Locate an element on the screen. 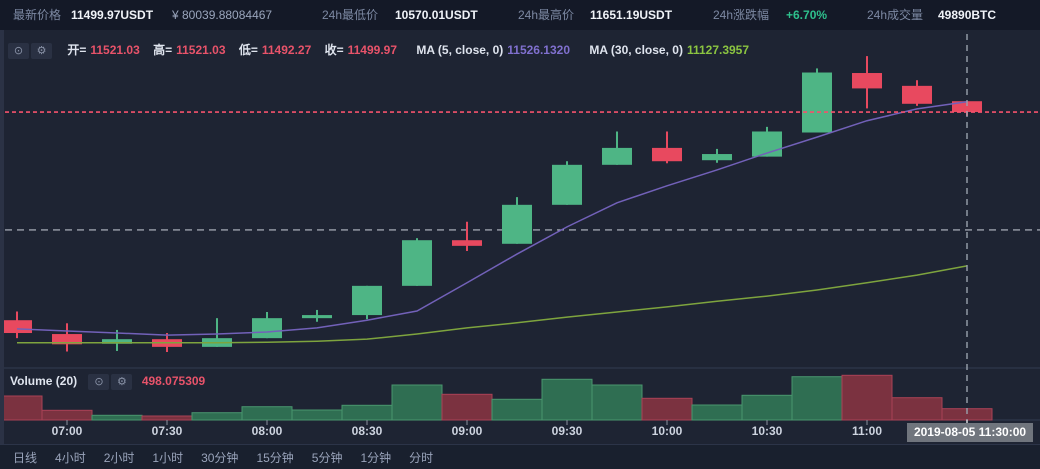 The image size is (1040, 469). x-axis-label: 07:30 is located at coordinates (167, 431).